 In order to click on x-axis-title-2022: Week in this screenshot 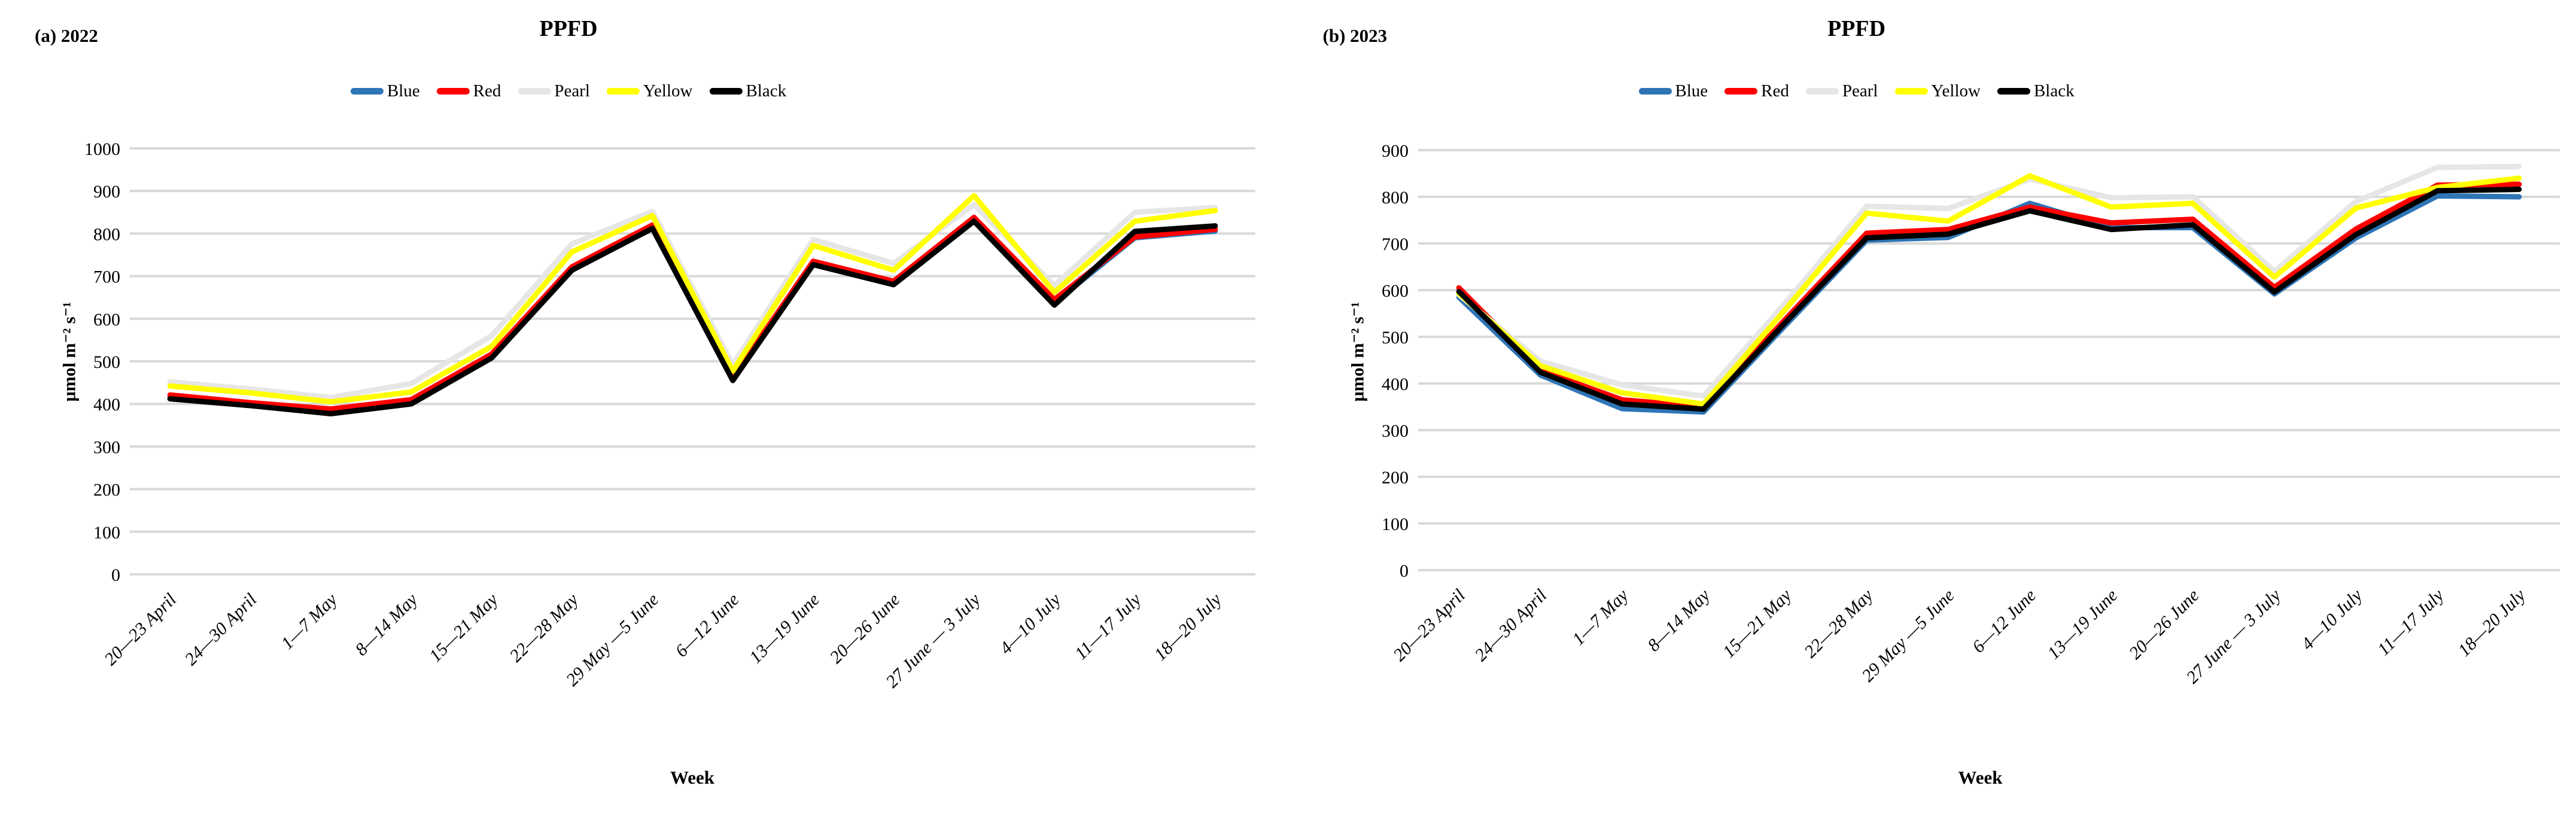, I will do `click(692, 777)`.